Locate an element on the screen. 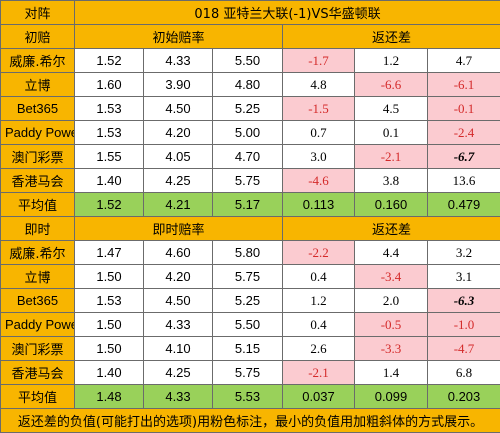  return-diff-value: -0.5 is located at coordinates (391, 325).